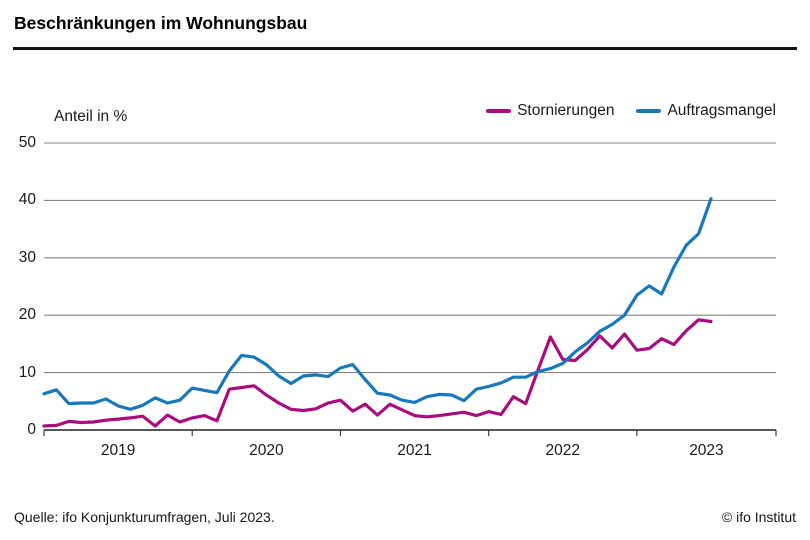 This screenshot has height=540, width=810. I want to click on legend-label-stornierungen: Stornierungen, so click(566, 110).